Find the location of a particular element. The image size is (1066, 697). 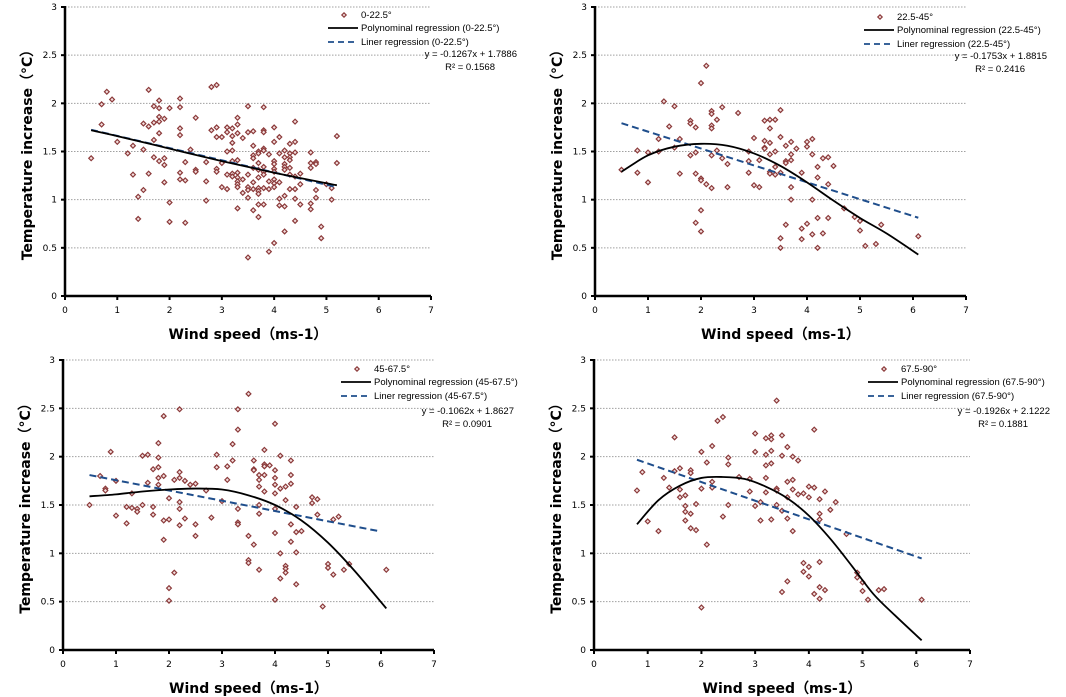

x-tick-label: 2 is located at coordinates (701, 311).